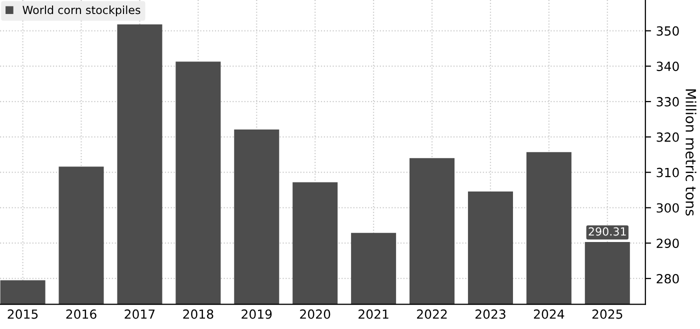 This screenshot has height=329, width=700. I want to click on y-tick-label: 350, so click(667, 31).